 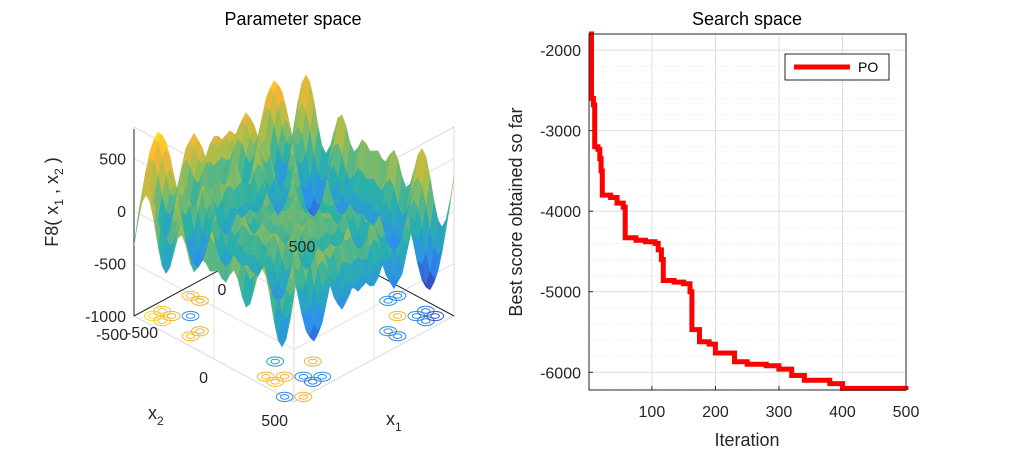 I want to click on x1-tick-label: -500, so click(x=142, y=333).